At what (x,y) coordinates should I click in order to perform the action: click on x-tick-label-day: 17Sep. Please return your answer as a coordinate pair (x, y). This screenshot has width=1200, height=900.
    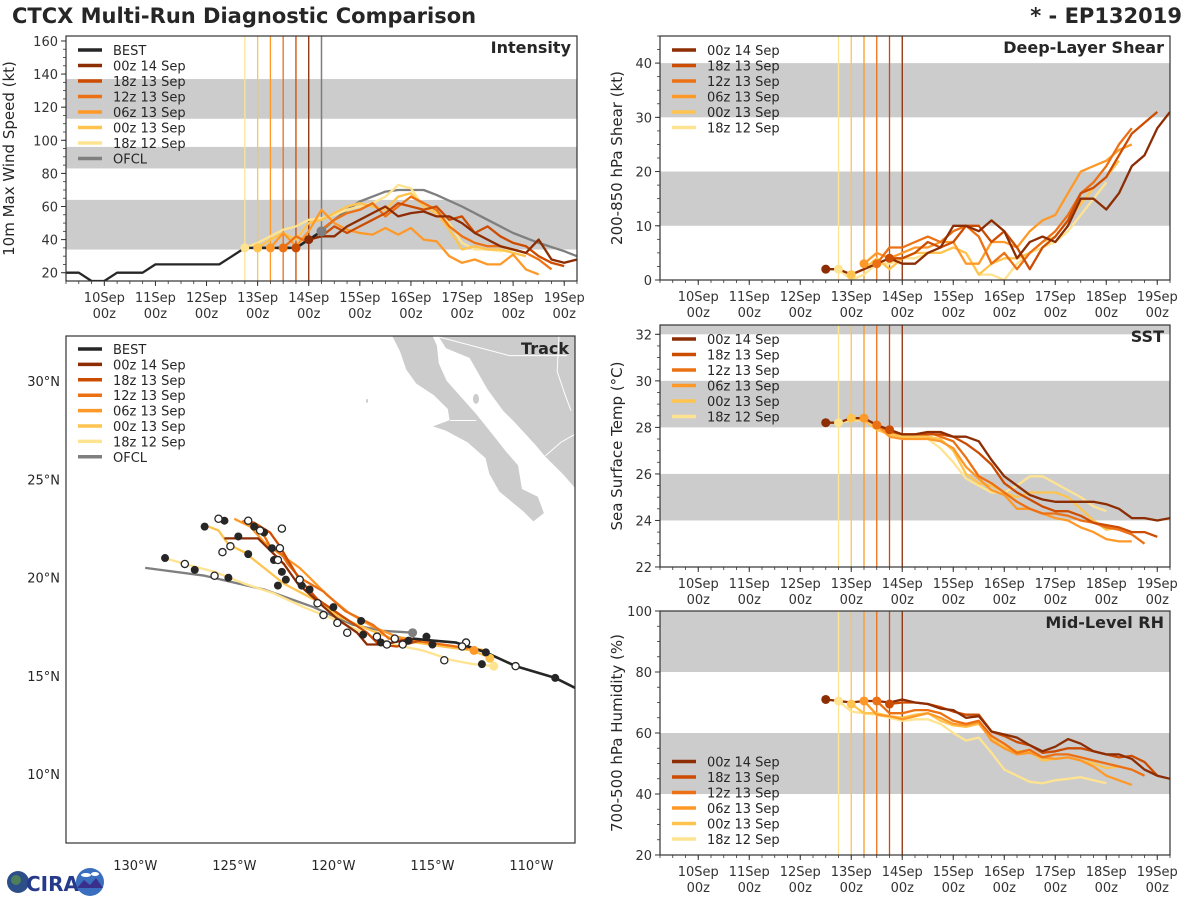
    Looking at the image, I should click on (1055, 584).